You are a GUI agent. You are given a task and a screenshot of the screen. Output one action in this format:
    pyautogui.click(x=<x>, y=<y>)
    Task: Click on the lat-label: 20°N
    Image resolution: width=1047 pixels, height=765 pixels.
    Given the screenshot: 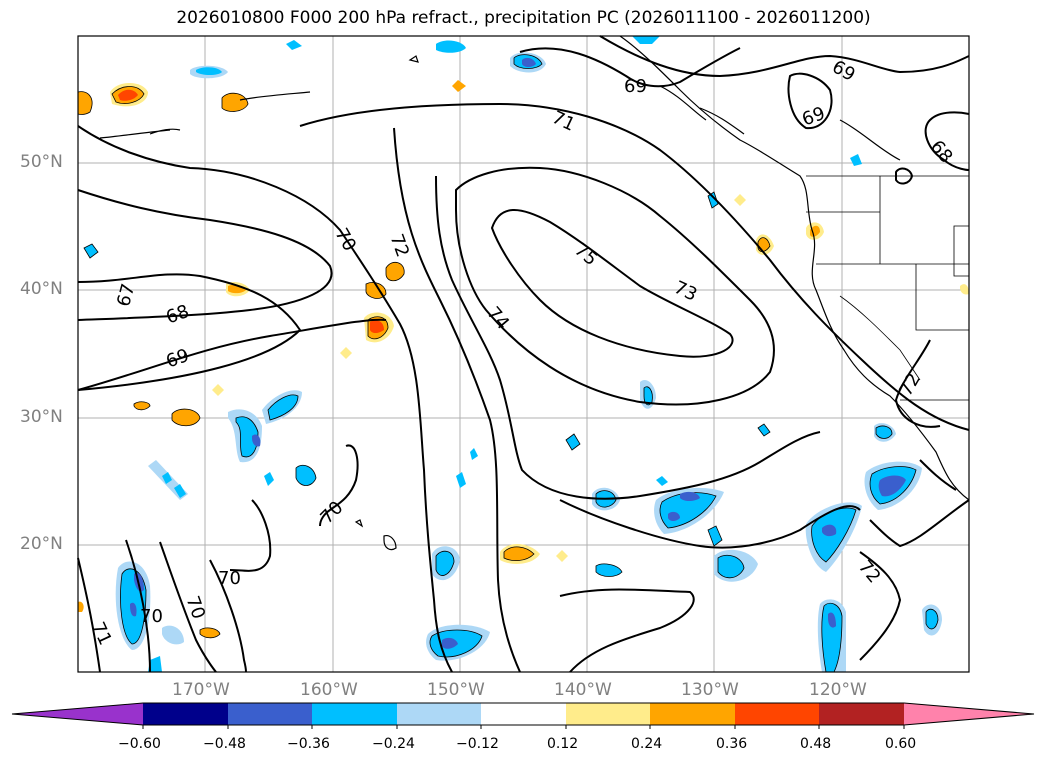 What is the action you would take?
    pyautogui.click(x=41, y=544)
    